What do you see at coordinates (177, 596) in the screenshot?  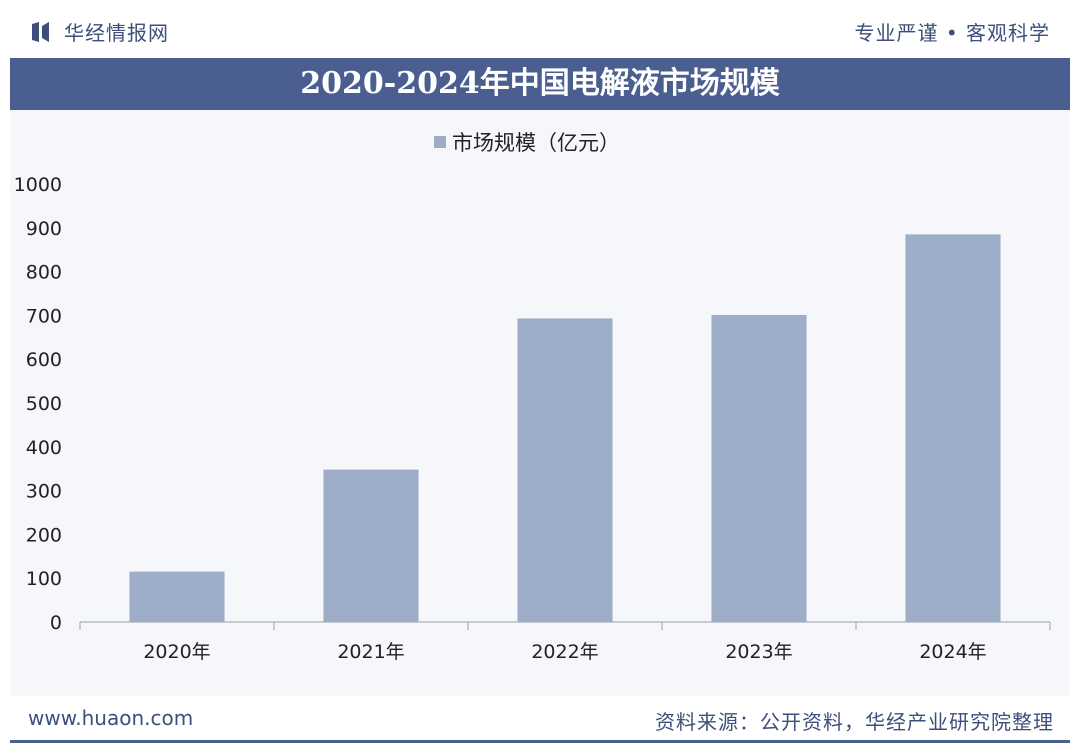 I see `bar-2020年` at bounding box center [177, 596].